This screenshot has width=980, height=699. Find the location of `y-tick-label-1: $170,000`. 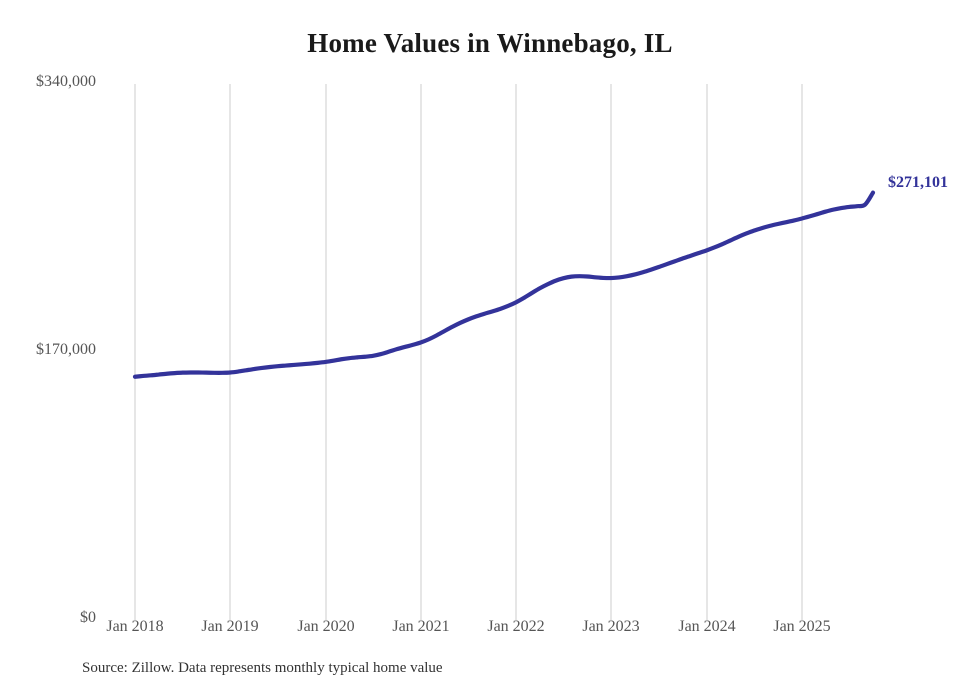

y-tick-label-1: $170,000 is located at coordinates (66, 349).